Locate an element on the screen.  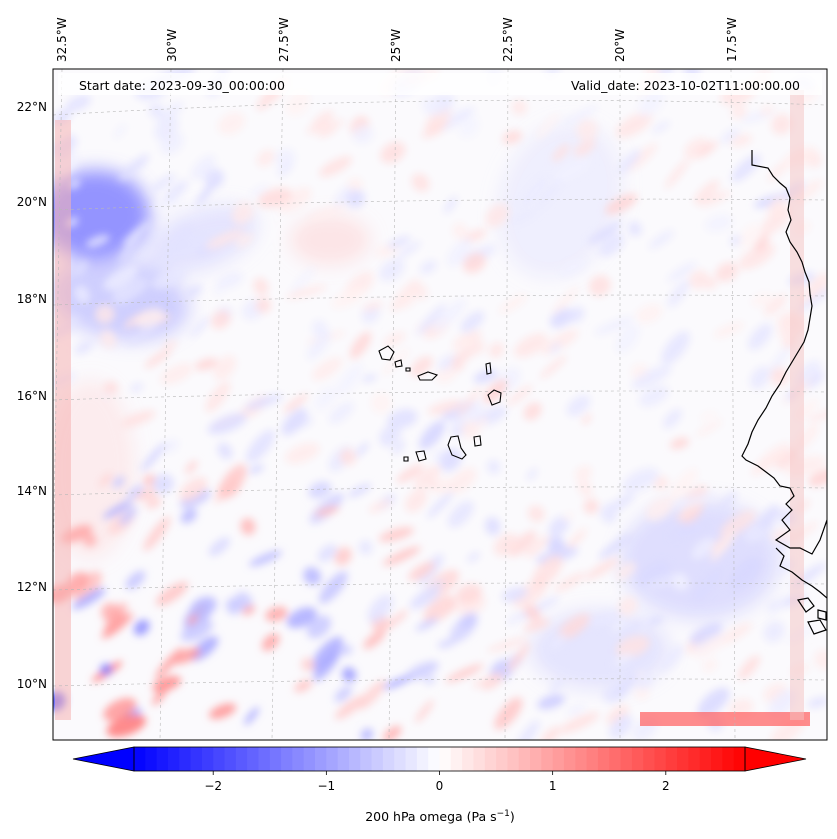
boundary-bottom-band is located at coordinates (725, 719).